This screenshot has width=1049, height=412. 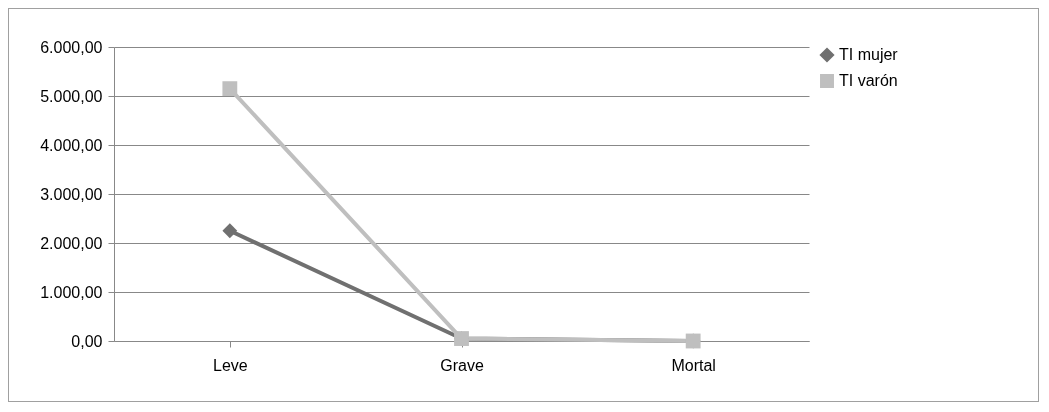 What do you see at coordinates (71, 47) in the screenshot?
I see `y-tick-label: 6.000,00` at bounding box center [71, 47].